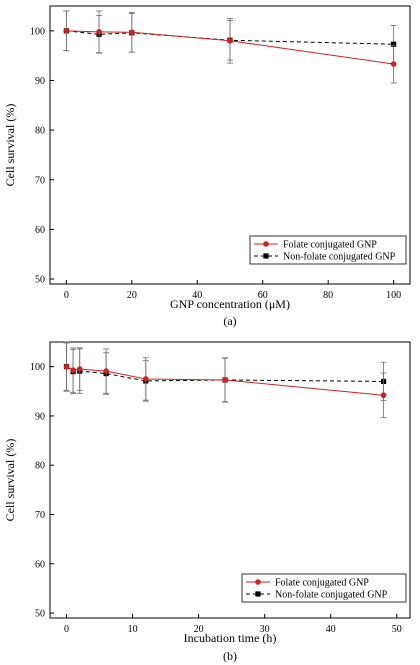  I want to click on x-tick-label: 60, so click(263, 295).